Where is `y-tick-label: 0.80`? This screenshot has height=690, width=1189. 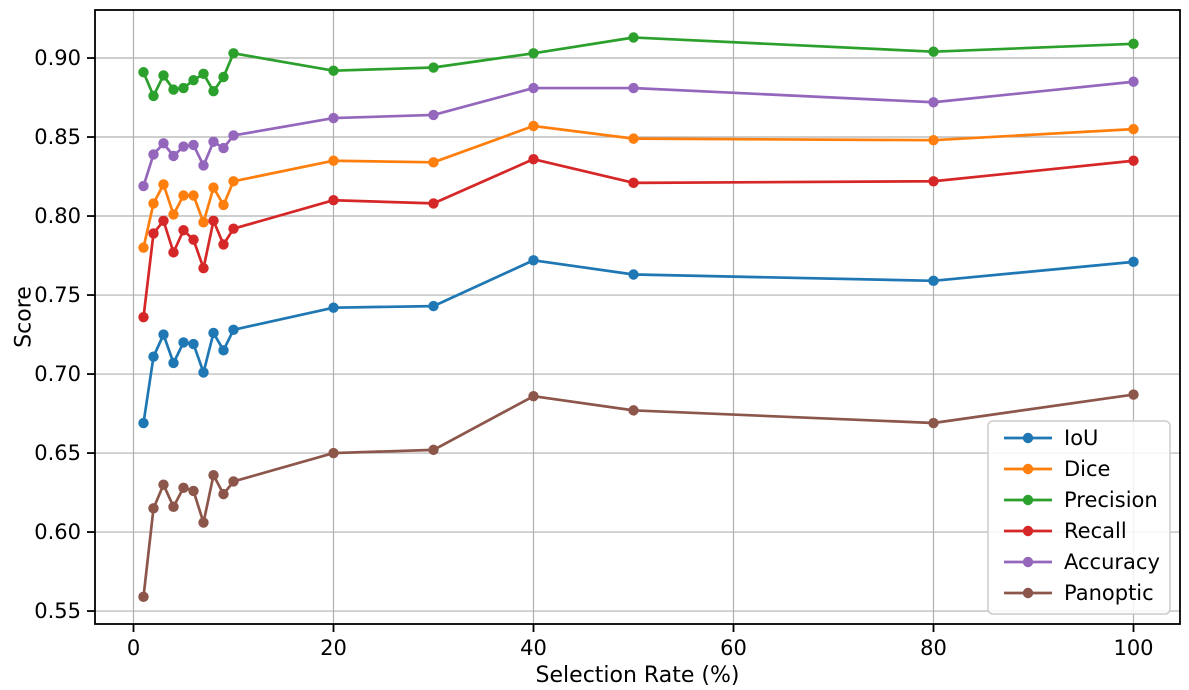
y-tick-label: 0.80 is located at coordinates (57, 216).